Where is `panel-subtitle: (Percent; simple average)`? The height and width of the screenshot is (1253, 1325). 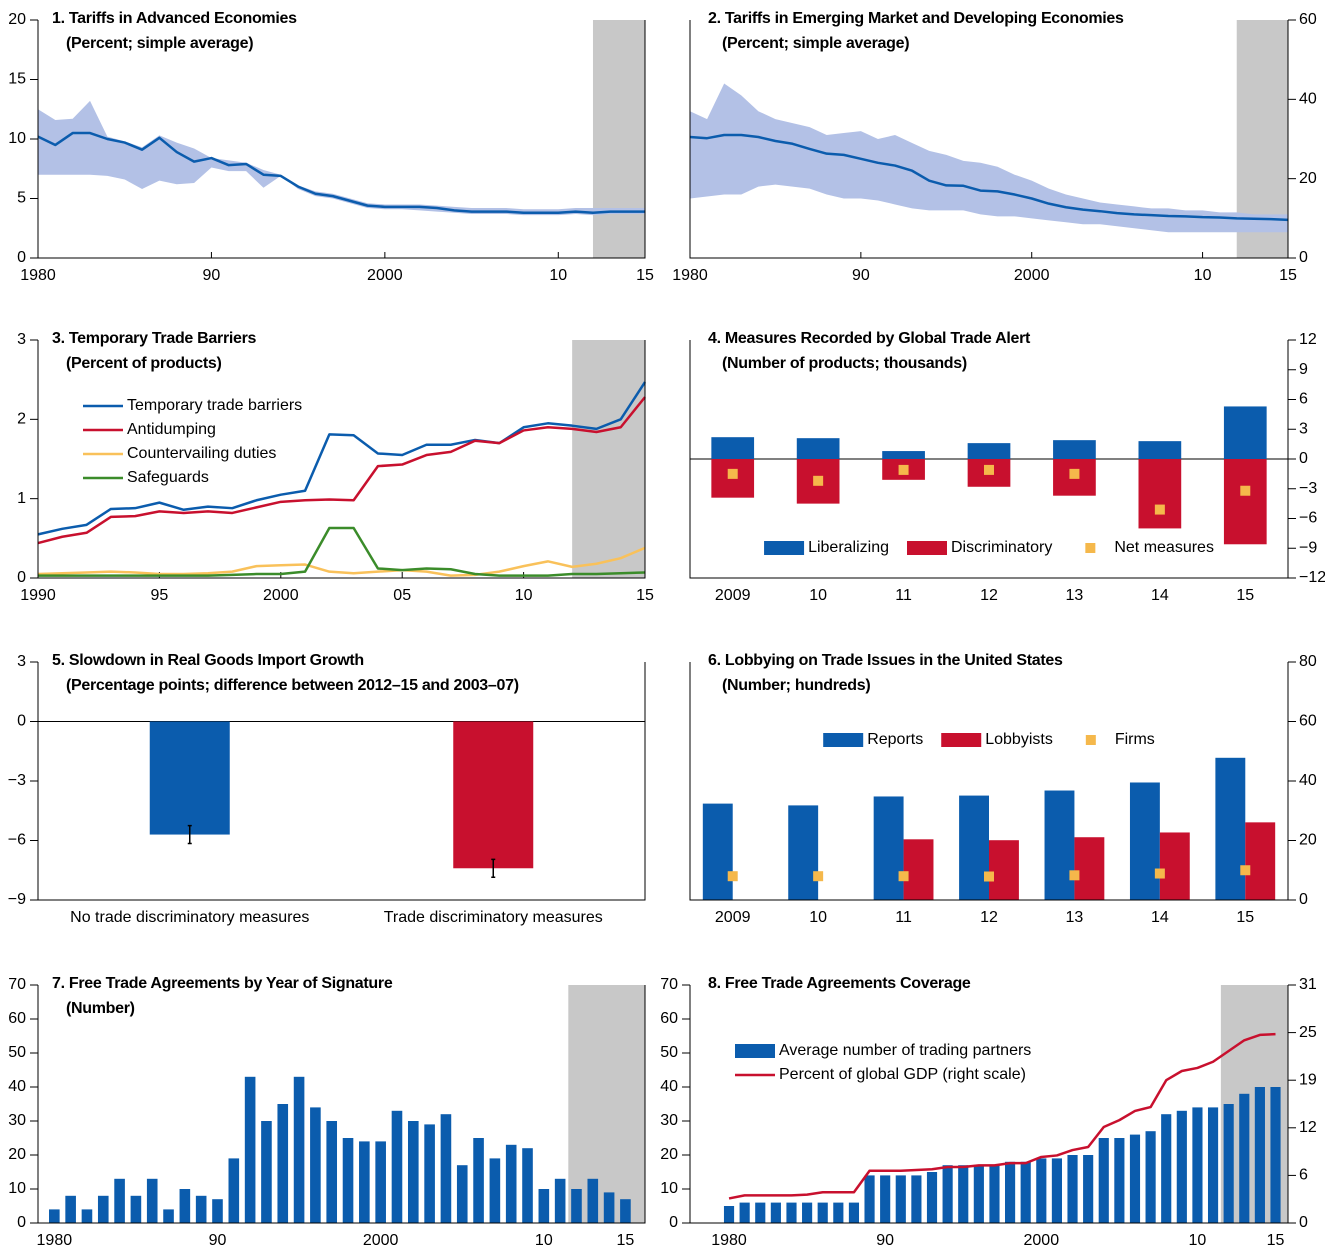
panel-subtitle: (Percent; simple average) is located at coordinates (815, 43).